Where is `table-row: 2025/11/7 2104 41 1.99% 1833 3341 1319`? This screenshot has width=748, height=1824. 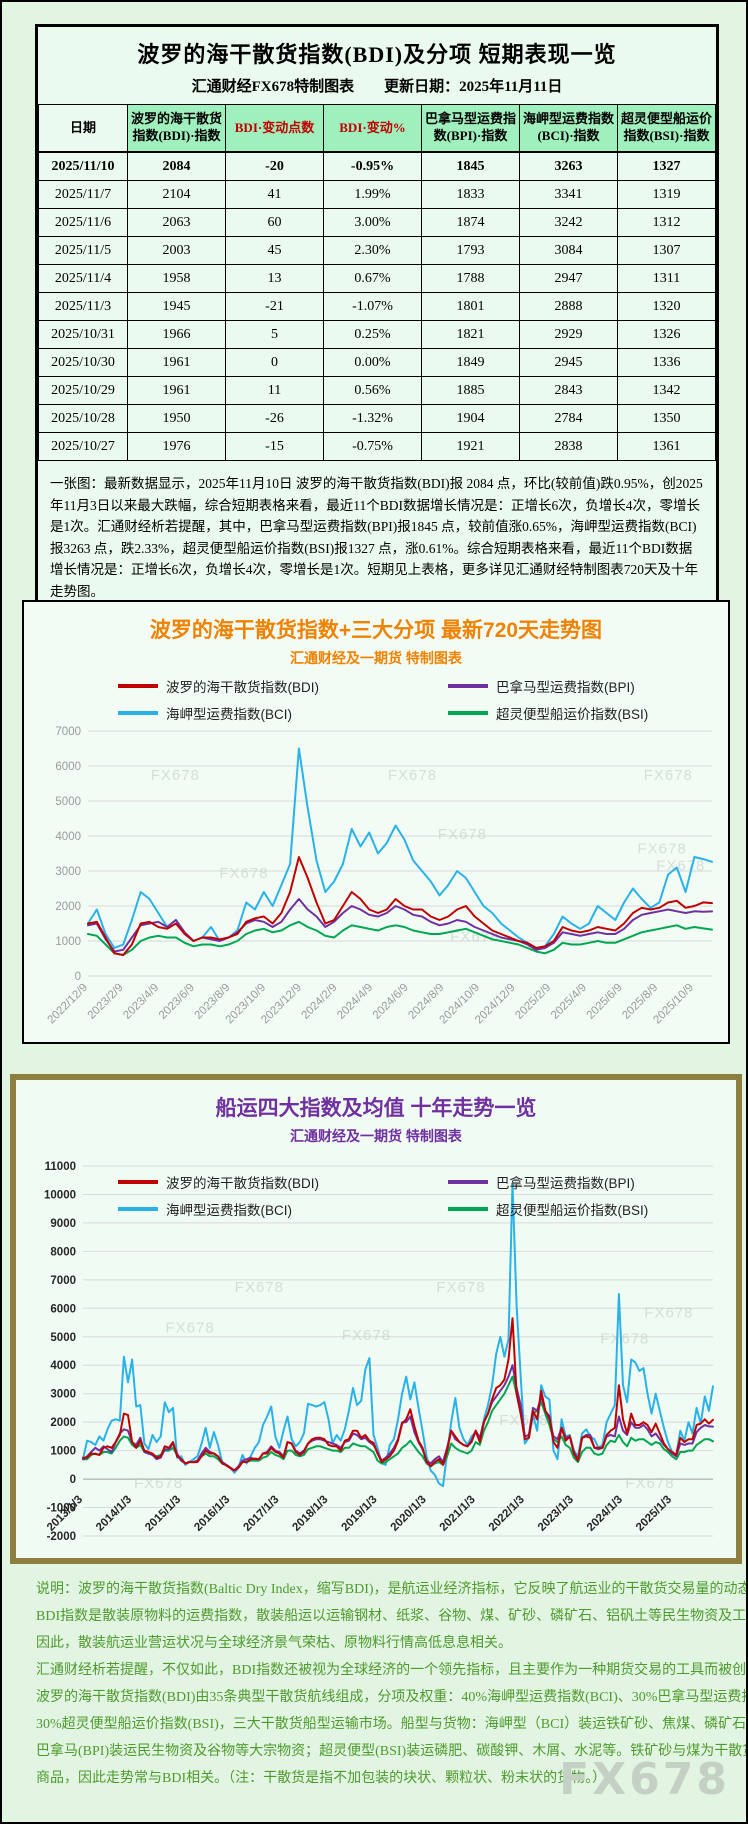
table-row: 2025/11/7 2104 41 1.99% 1833 3341 1319 is located at coordinates (377, 194).